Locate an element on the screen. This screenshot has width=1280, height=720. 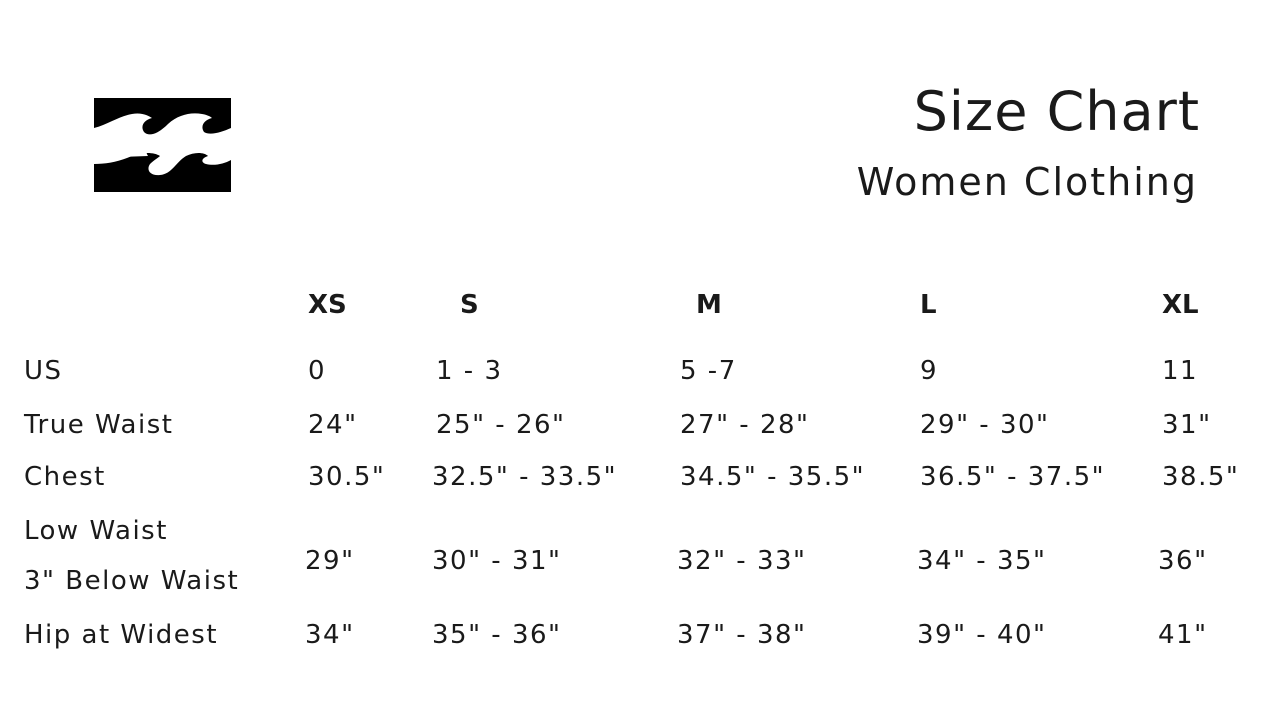
row-label: Chest is located at coordinates (65, 477).